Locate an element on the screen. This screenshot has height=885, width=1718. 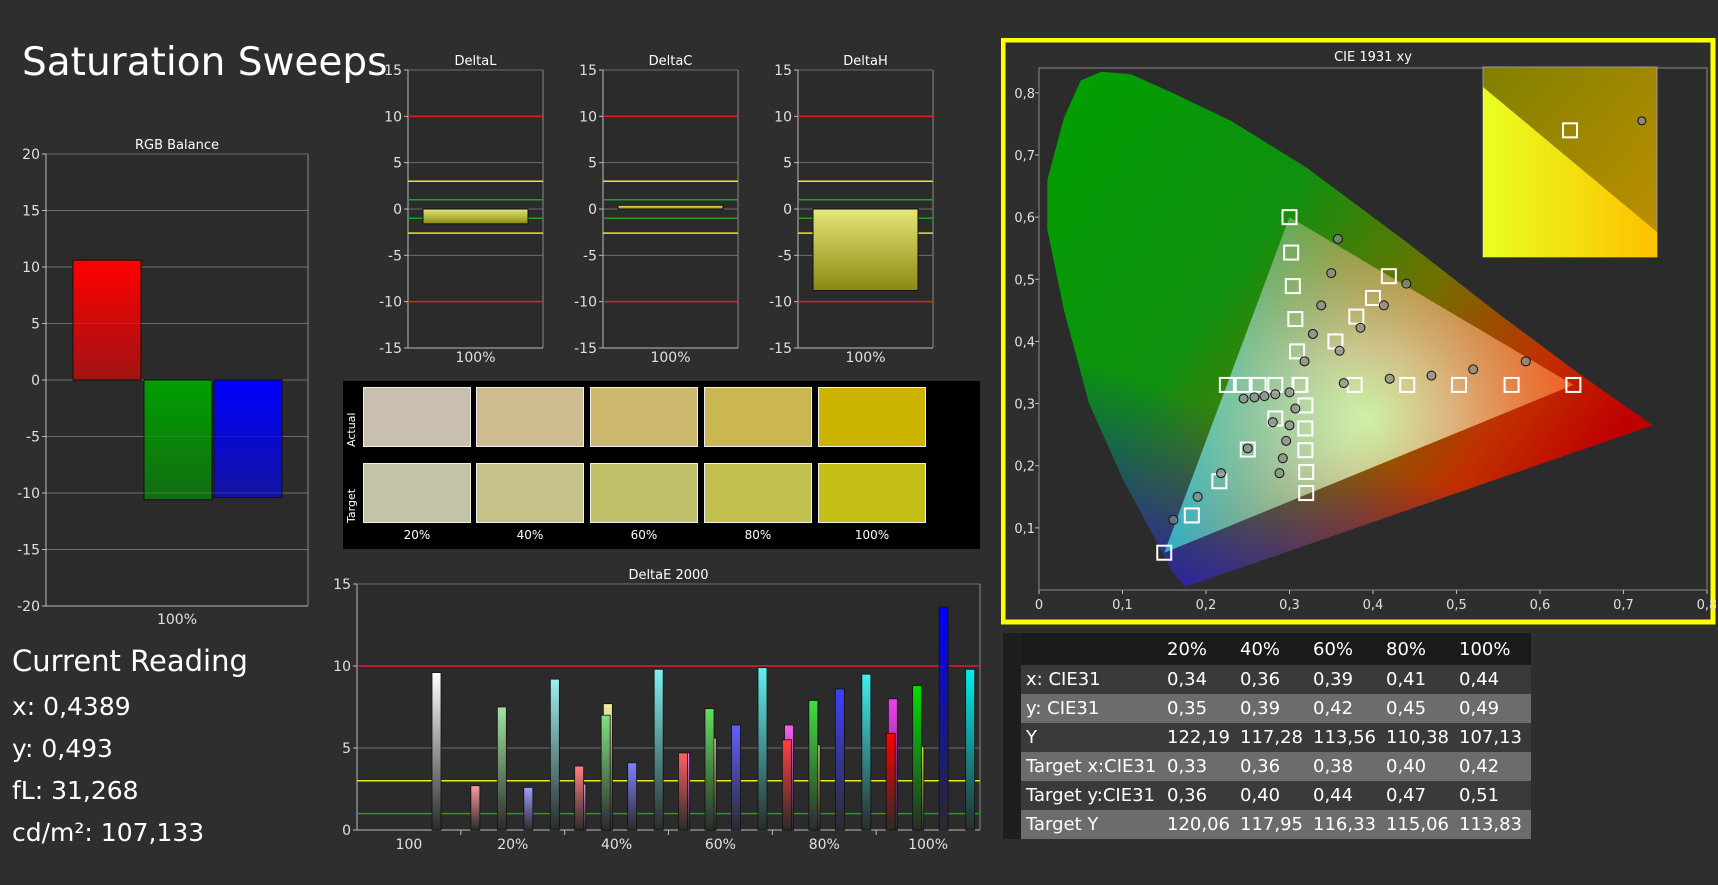
x-tick-label: 0 is located at coordinates (1039, 605).